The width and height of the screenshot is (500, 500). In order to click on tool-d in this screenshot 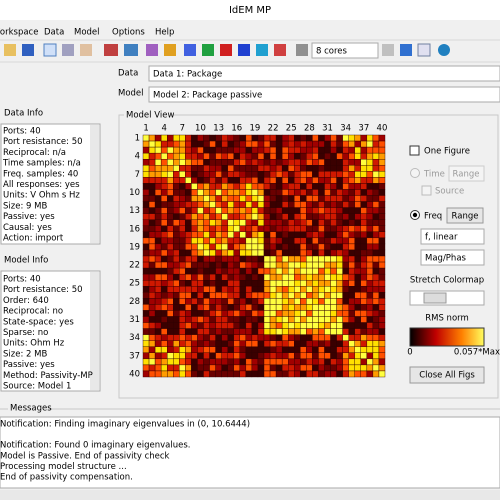, I will do `click(170, 50)`.